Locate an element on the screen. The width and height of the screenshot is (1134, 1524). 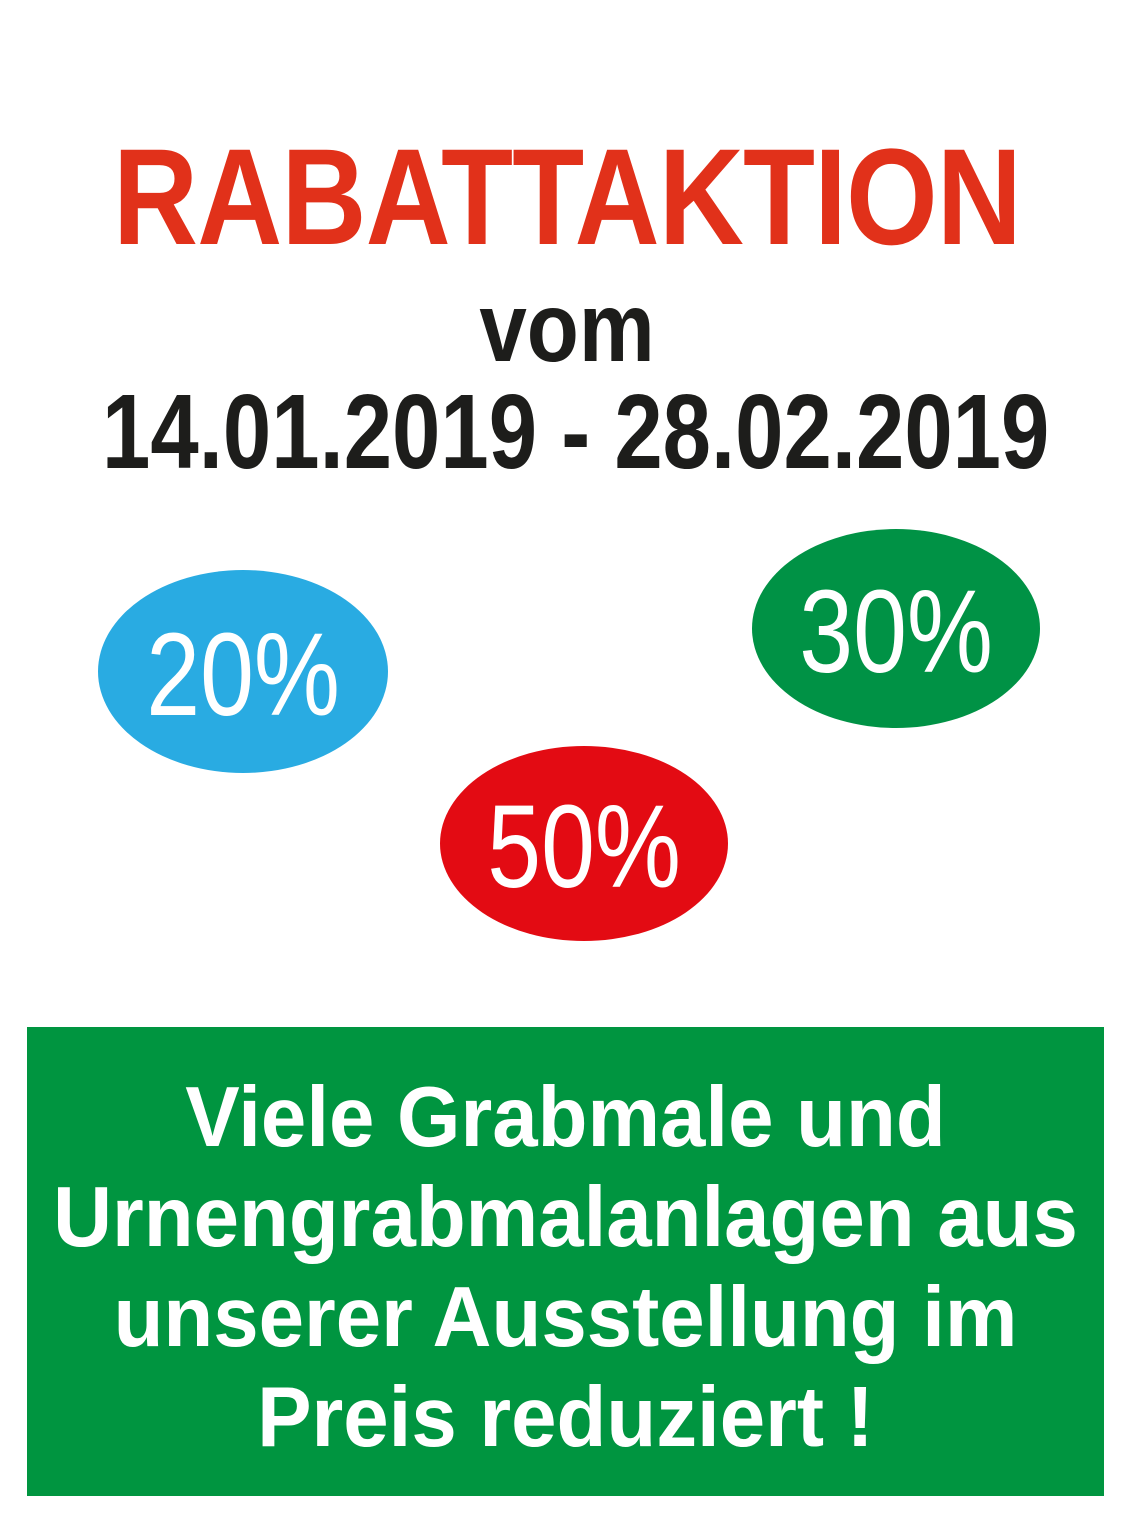
subtitle-vom: vom is located at coordinates (567, 327).